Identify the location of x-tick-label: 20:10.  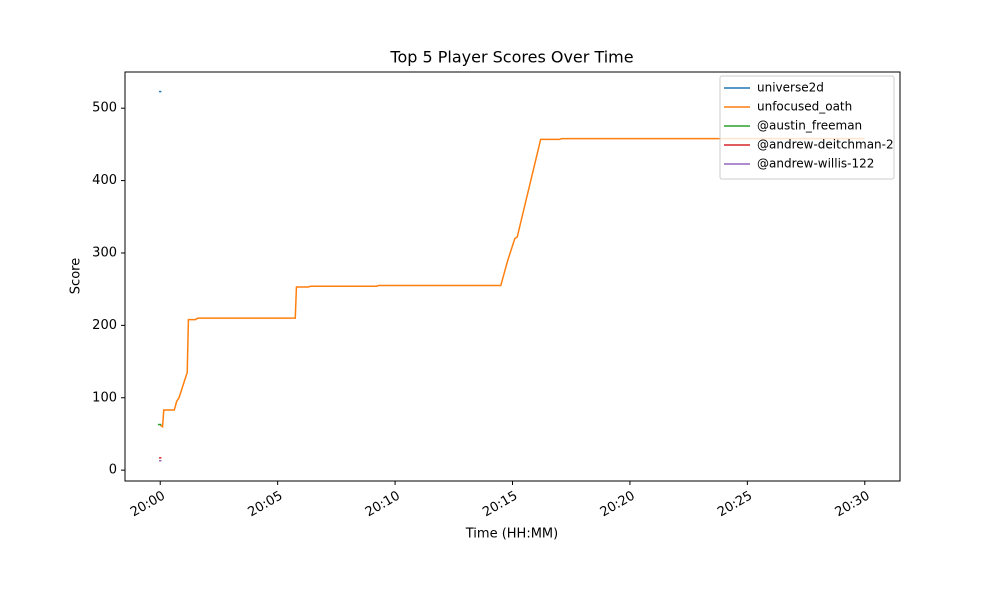
(383, 505).